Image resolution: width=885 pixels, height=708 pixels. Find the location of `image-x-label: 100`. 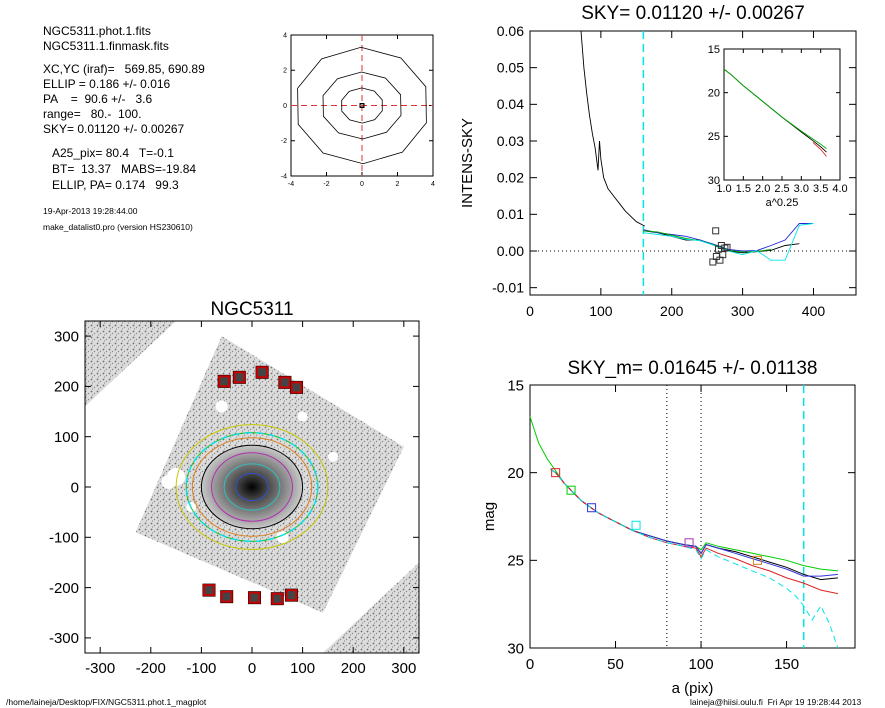

image-x-label: 100 is located at coordinates (302, 668).